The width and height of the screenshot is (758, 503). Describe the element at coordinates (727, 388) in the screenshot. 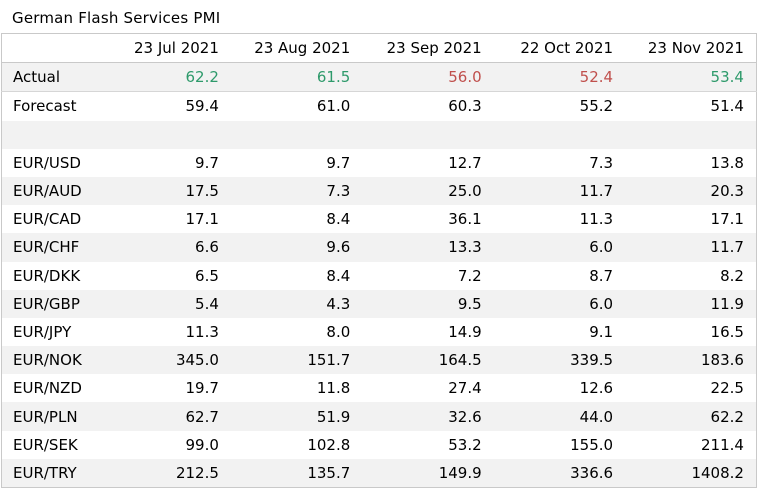

I see `pair-value: 22.5` at that location.